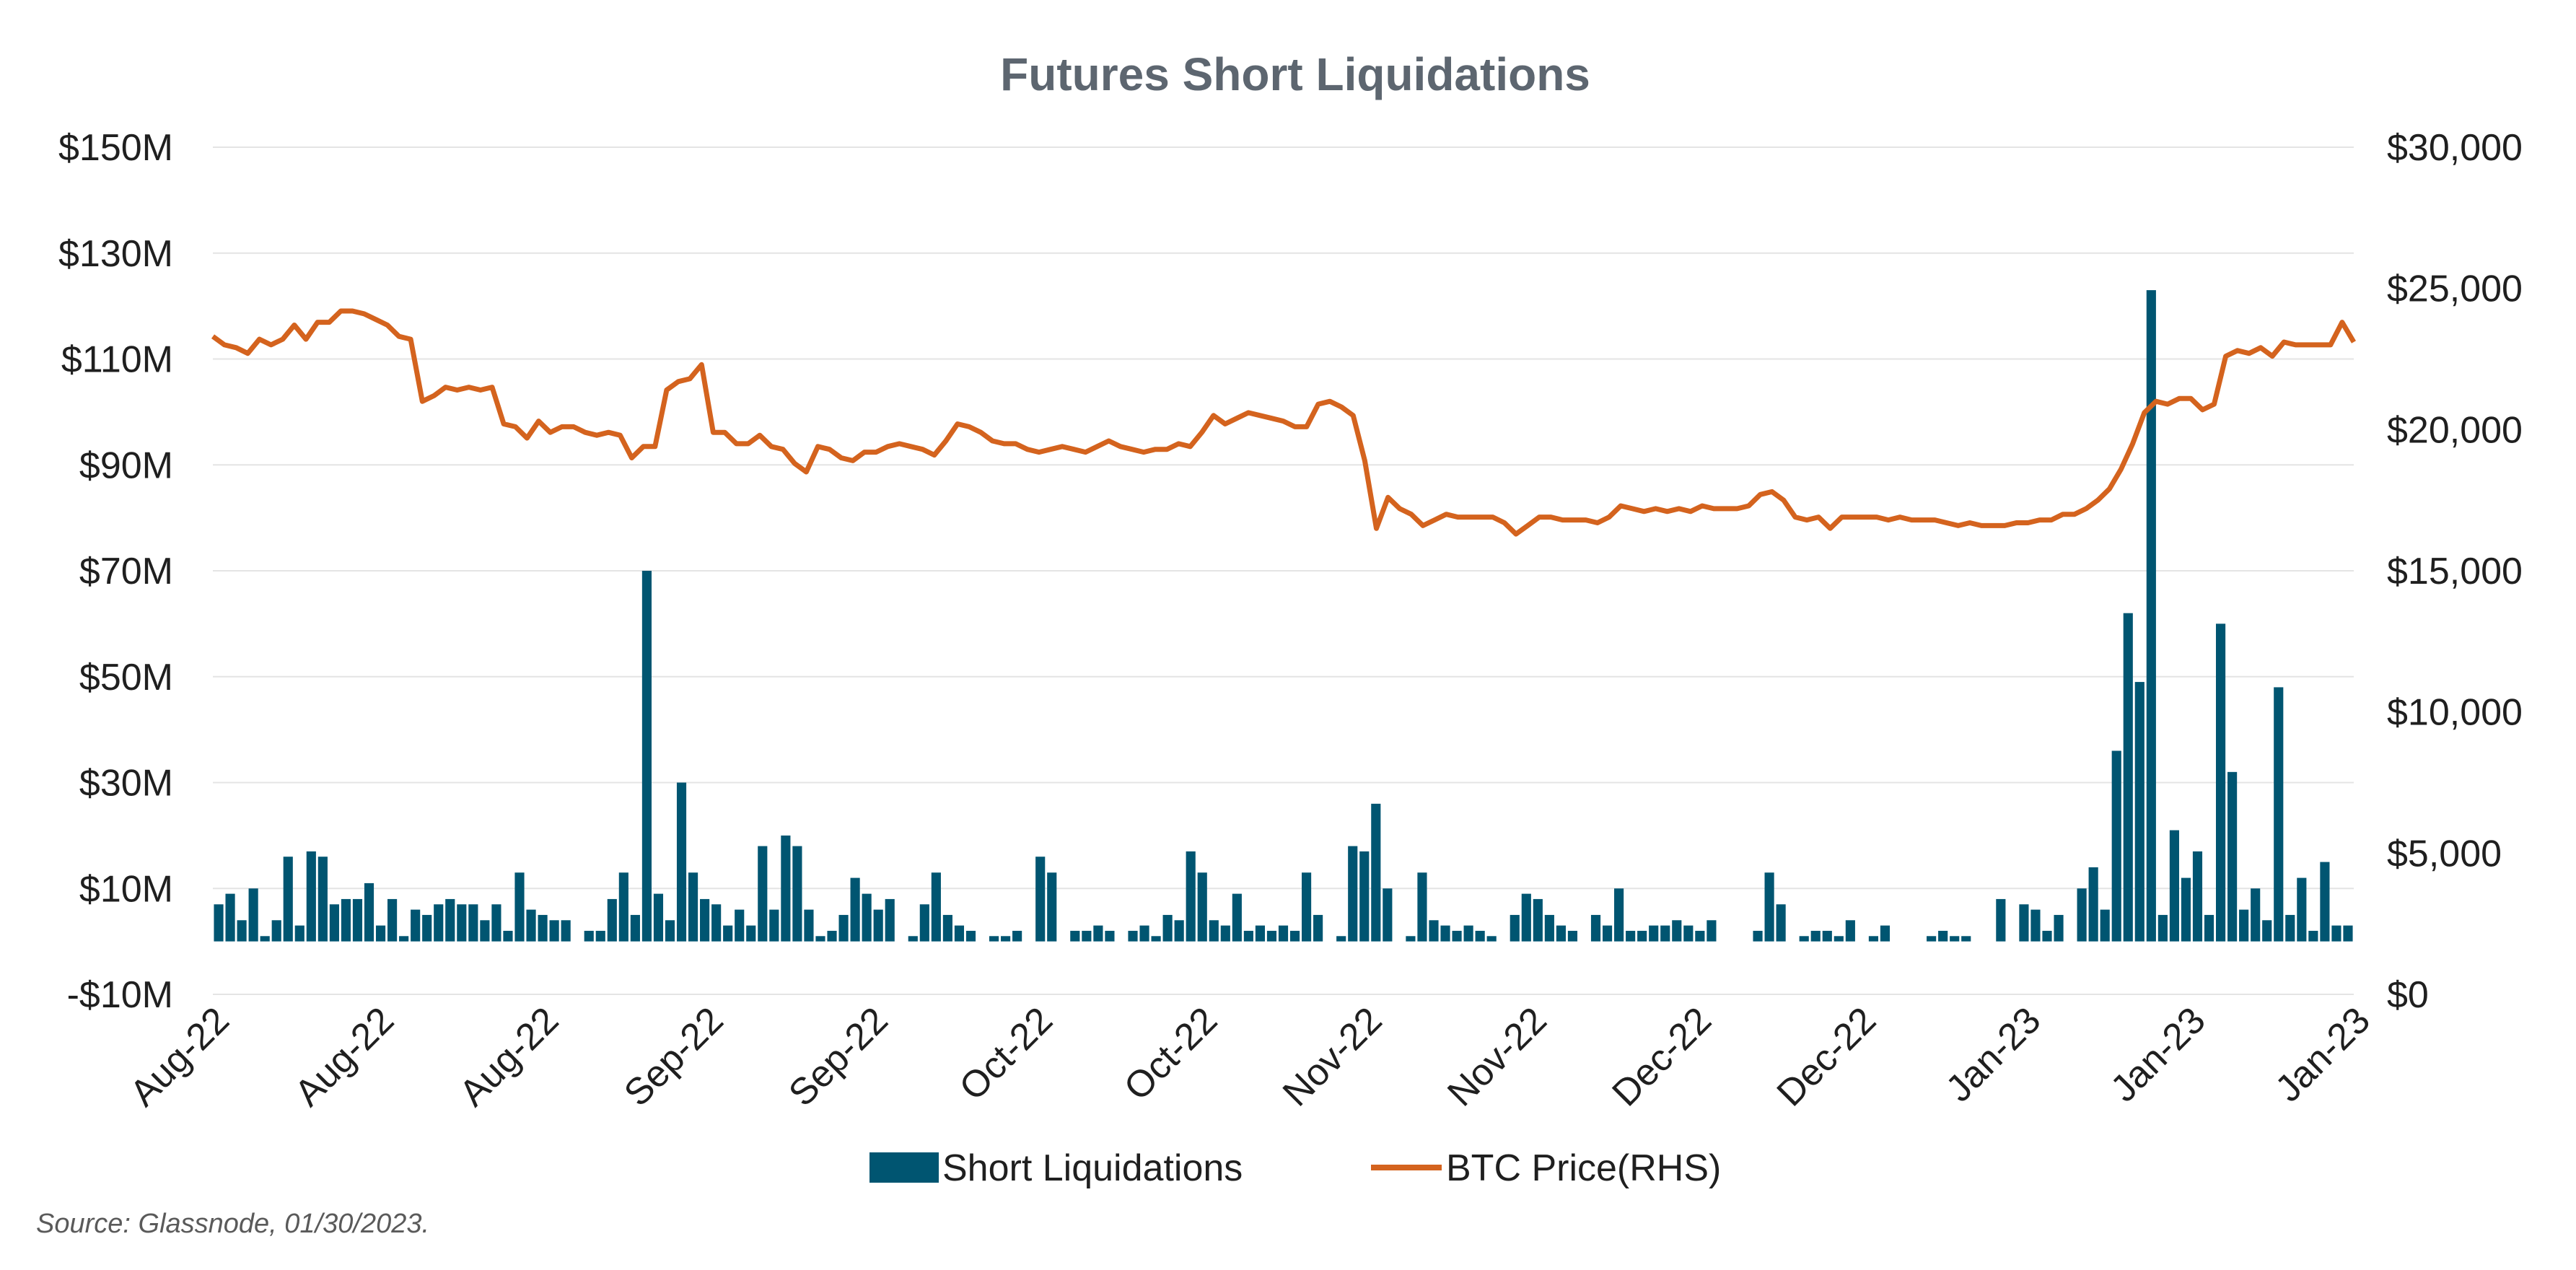 The height and width of the screenshot is (1270, 2576). What do you see at coordinates (1583, 1168) in the screenshot?
I see `legend-label-btc-price: BTC Price(RHS)` at bounding box center [1583, 1168].